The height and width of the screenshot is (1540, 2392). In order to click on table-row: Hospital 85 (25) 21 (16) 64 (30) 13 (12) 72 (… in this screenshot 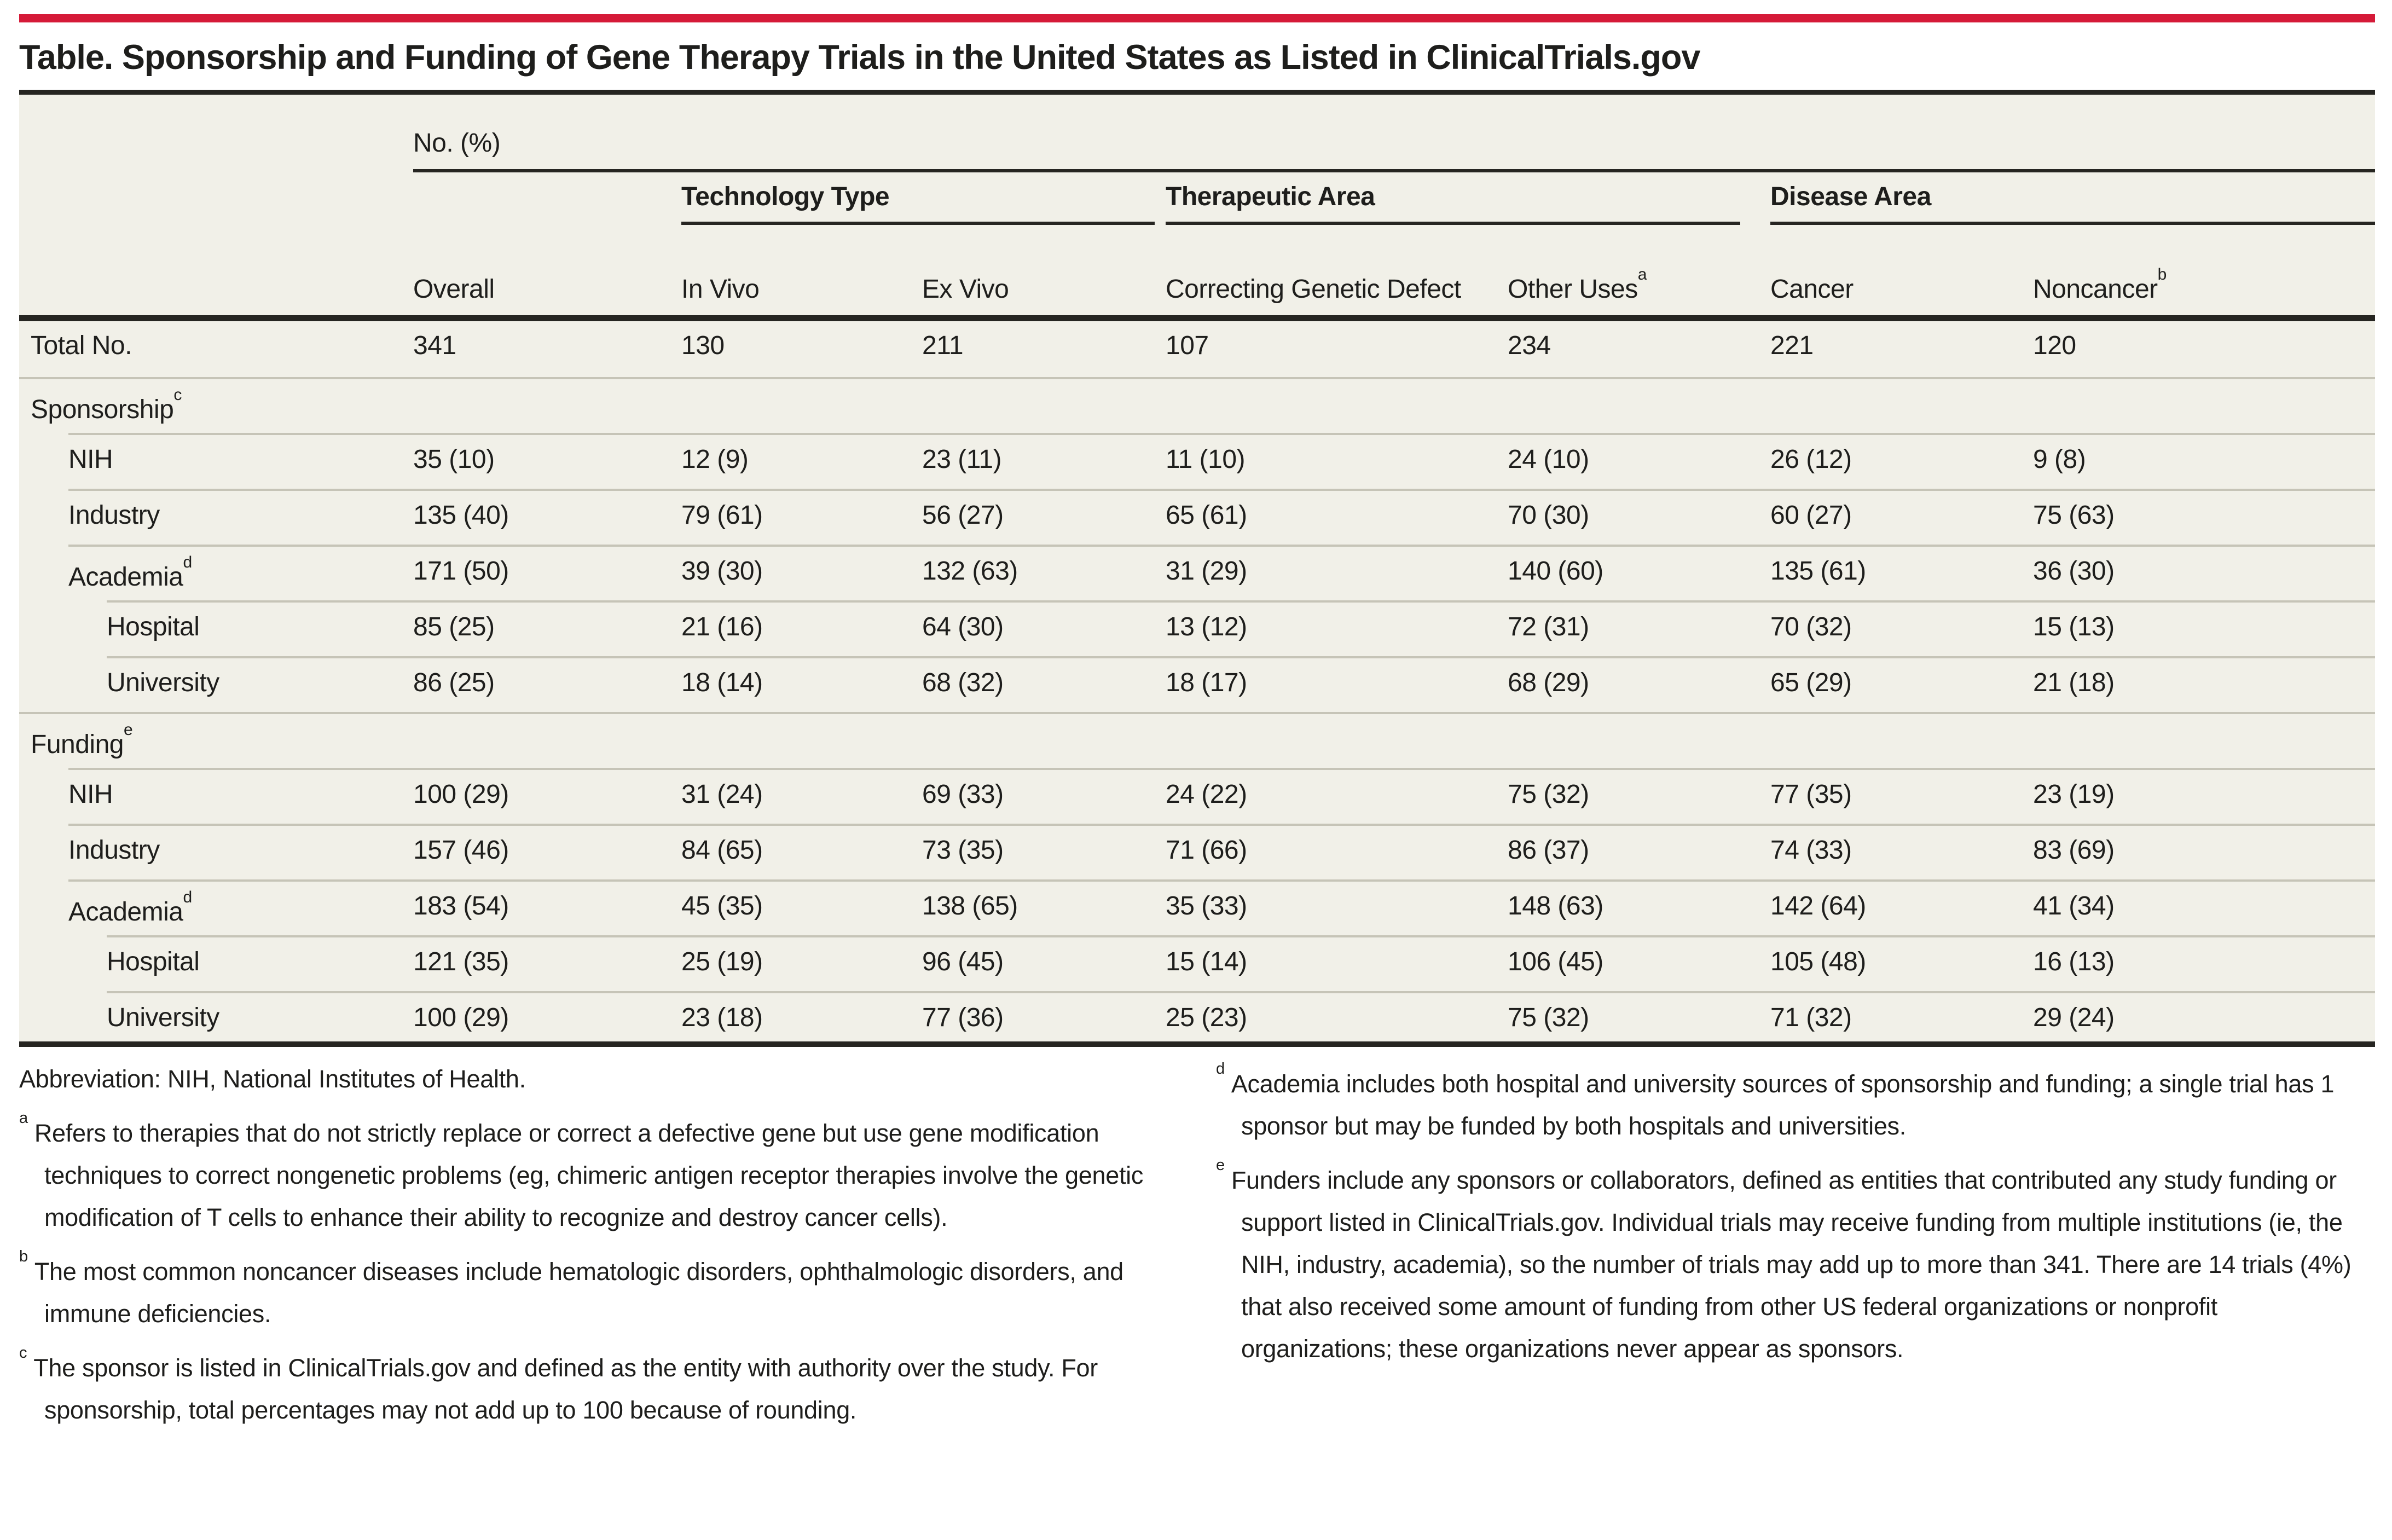, I will do `click(1197, 628)`.